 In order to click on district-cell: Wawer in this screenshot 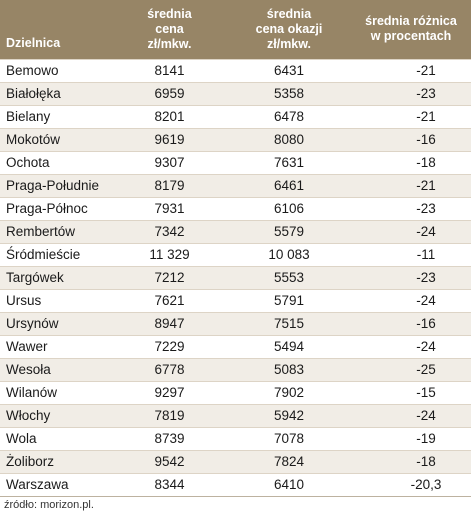, I will do `click(56, 346)`.